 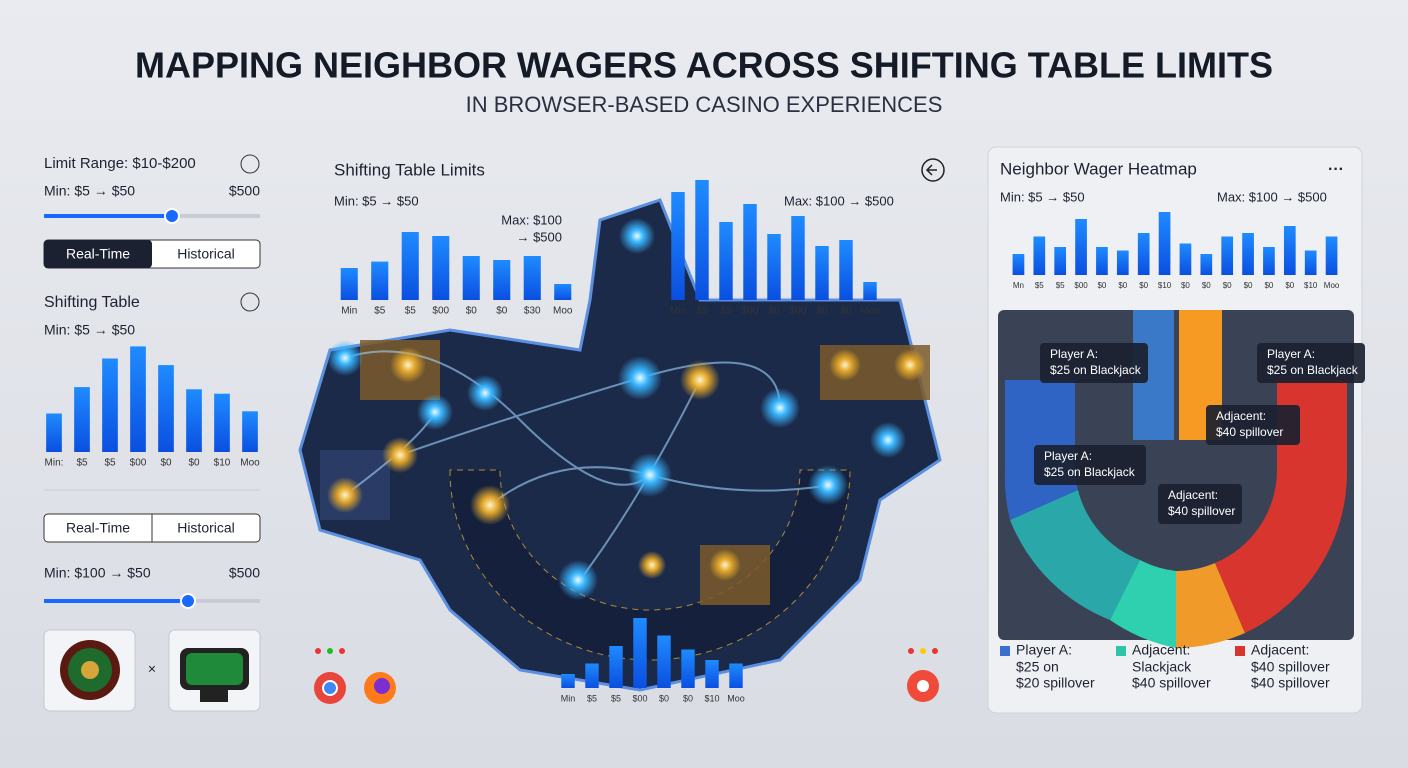 What do you see at coordinates (539, 236) in the screenshot?
I see `max-label: → $500` at bounding box center [539, 236].